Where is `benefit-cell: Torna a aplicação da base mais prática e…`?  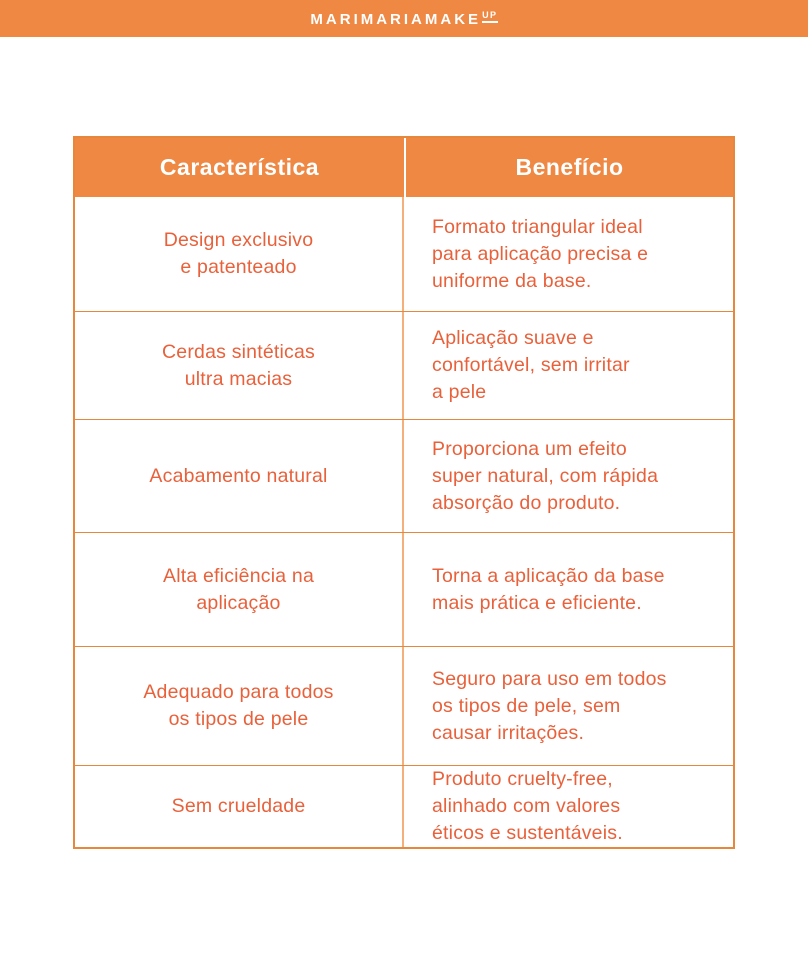 benefit-cell: Torna a aplicação da base mais prática e… is located at coordinates (548, 589).